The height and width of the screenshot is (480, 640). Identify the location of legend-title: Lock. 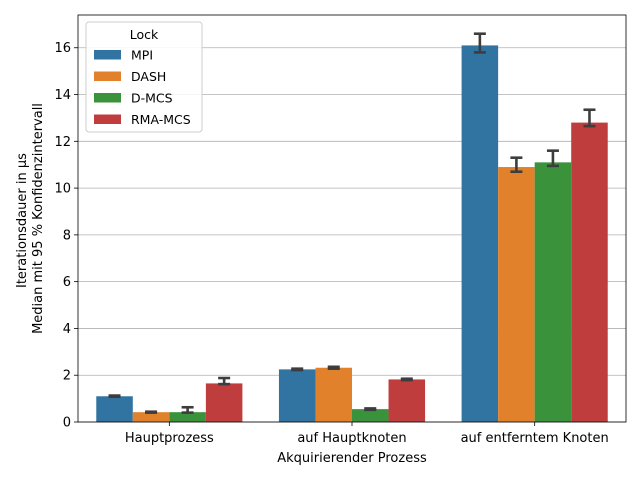
(144, 34).